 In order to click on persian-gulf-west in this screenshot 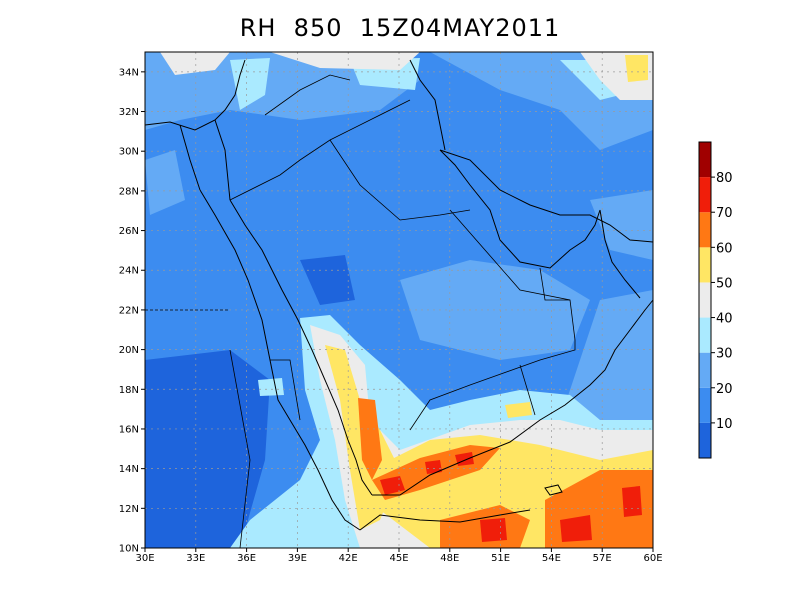, I will do `click(520, 209)`.